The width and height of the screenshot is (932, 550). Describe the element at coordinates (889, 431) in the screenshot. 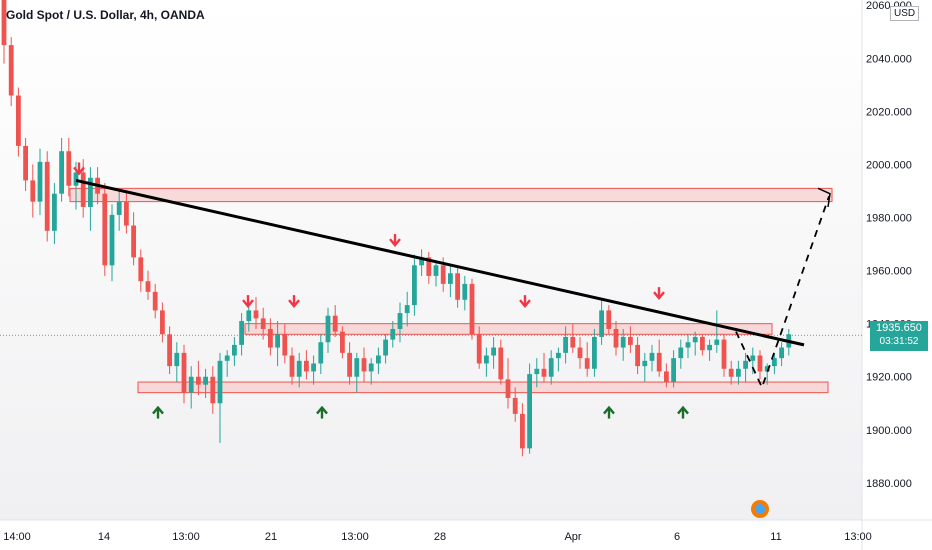

I see `y-tick-label: 1900.000` at that location.